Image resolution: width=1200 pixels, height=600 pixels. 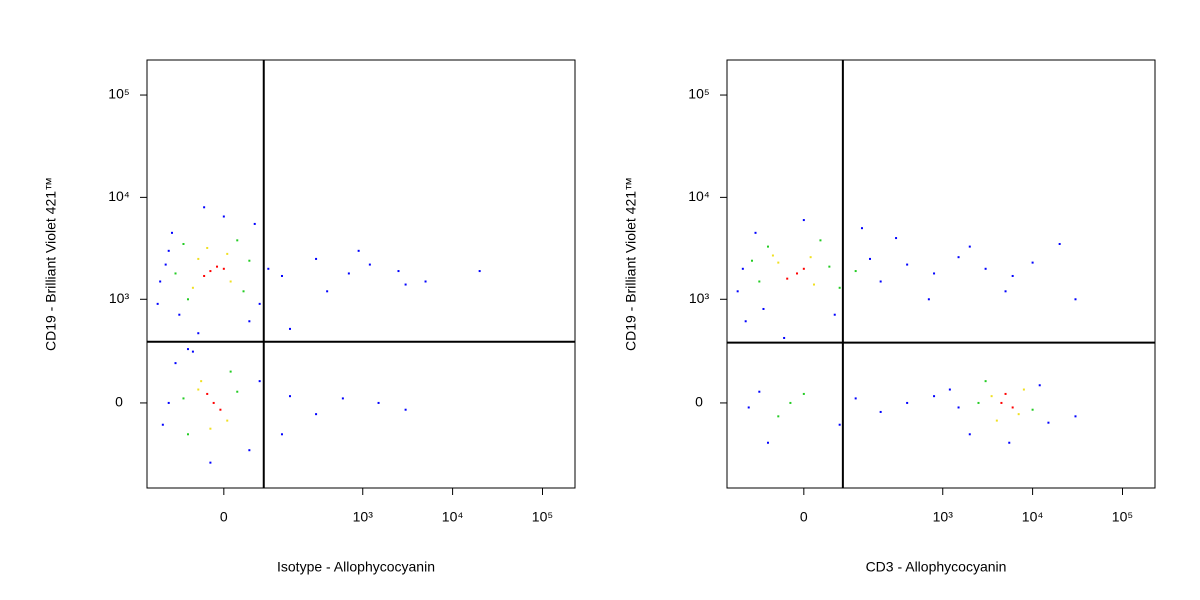 What do you see at coordinates (698, 94) in the screenshot?
I see `y-tick-label: 10⁵` at bounding box center [698, 94].